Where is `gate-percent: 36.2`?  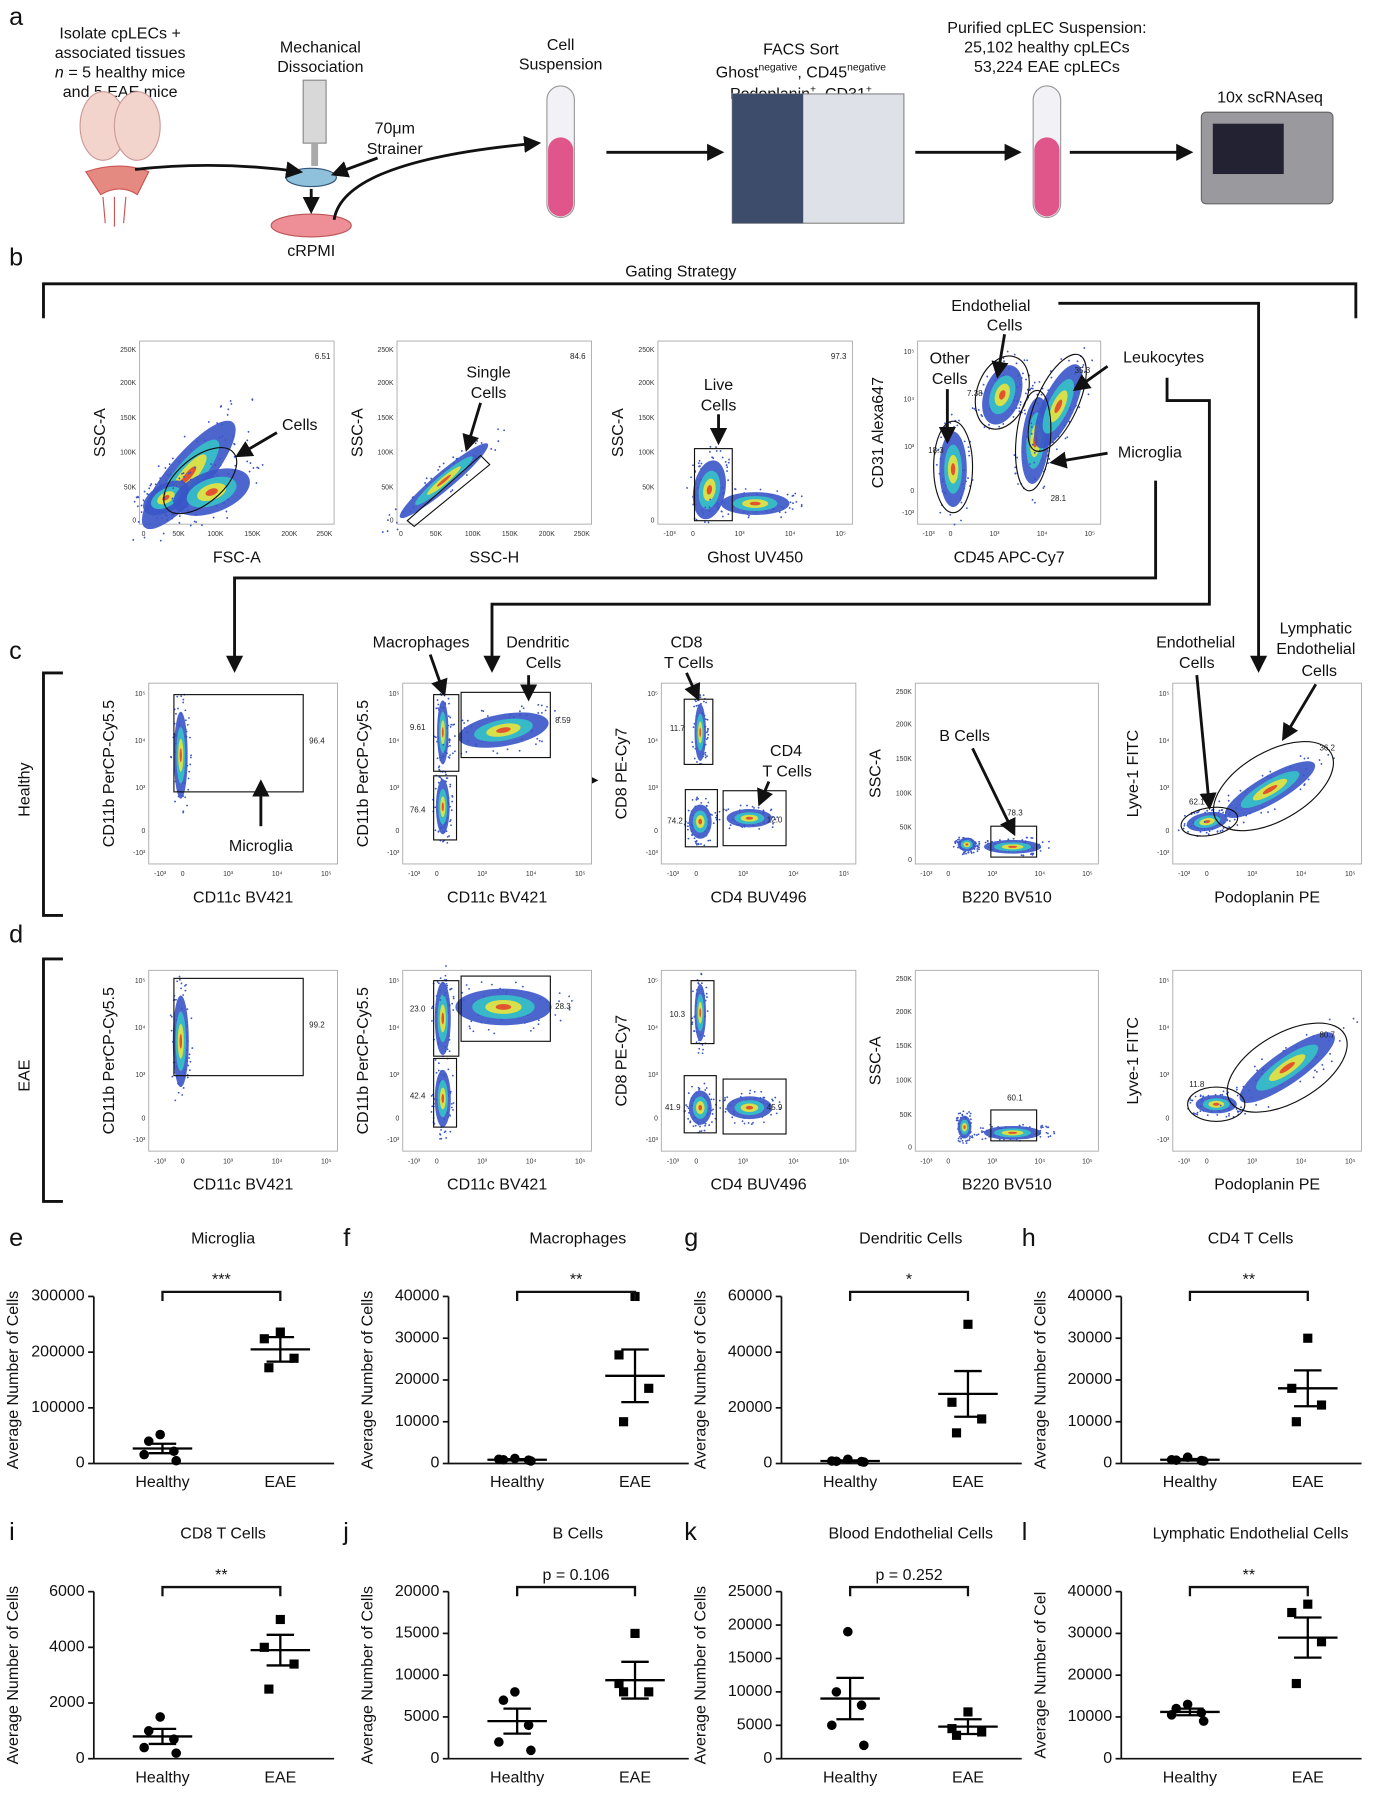
gate-percent: 36.2 is located at coordinates (1327, 748).